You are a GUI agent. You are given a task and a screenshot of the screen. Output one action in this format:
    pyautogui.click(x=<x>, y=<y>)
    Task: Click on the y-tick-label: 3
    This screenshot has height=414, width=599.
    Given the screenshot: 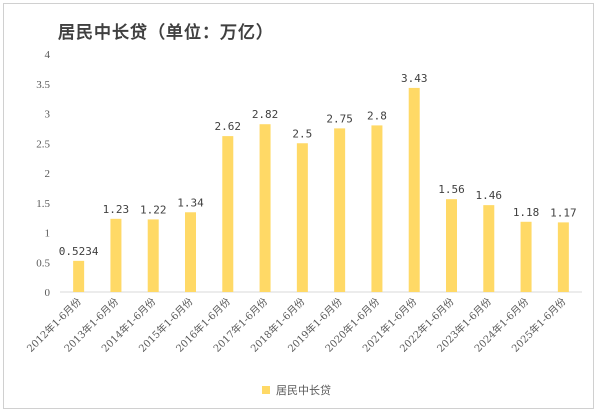 What is the action you would take?
    pyautogui.click(x=48, y=115)
    